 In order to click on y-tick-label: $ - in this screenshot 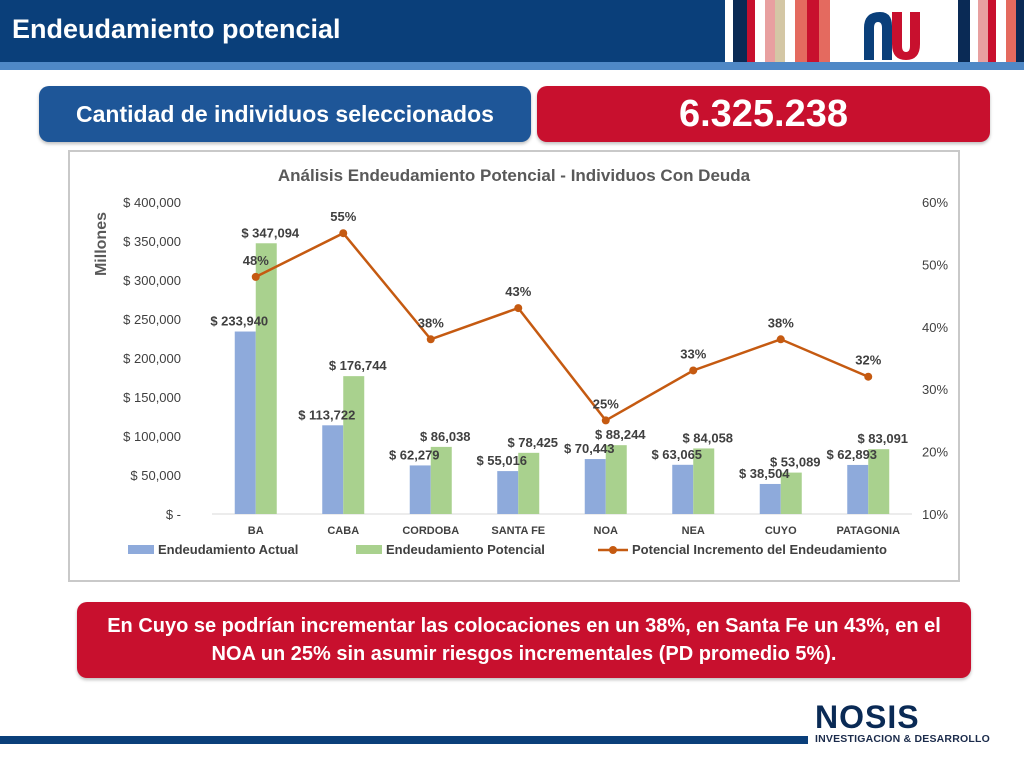, I will do `click(173, 514)`.